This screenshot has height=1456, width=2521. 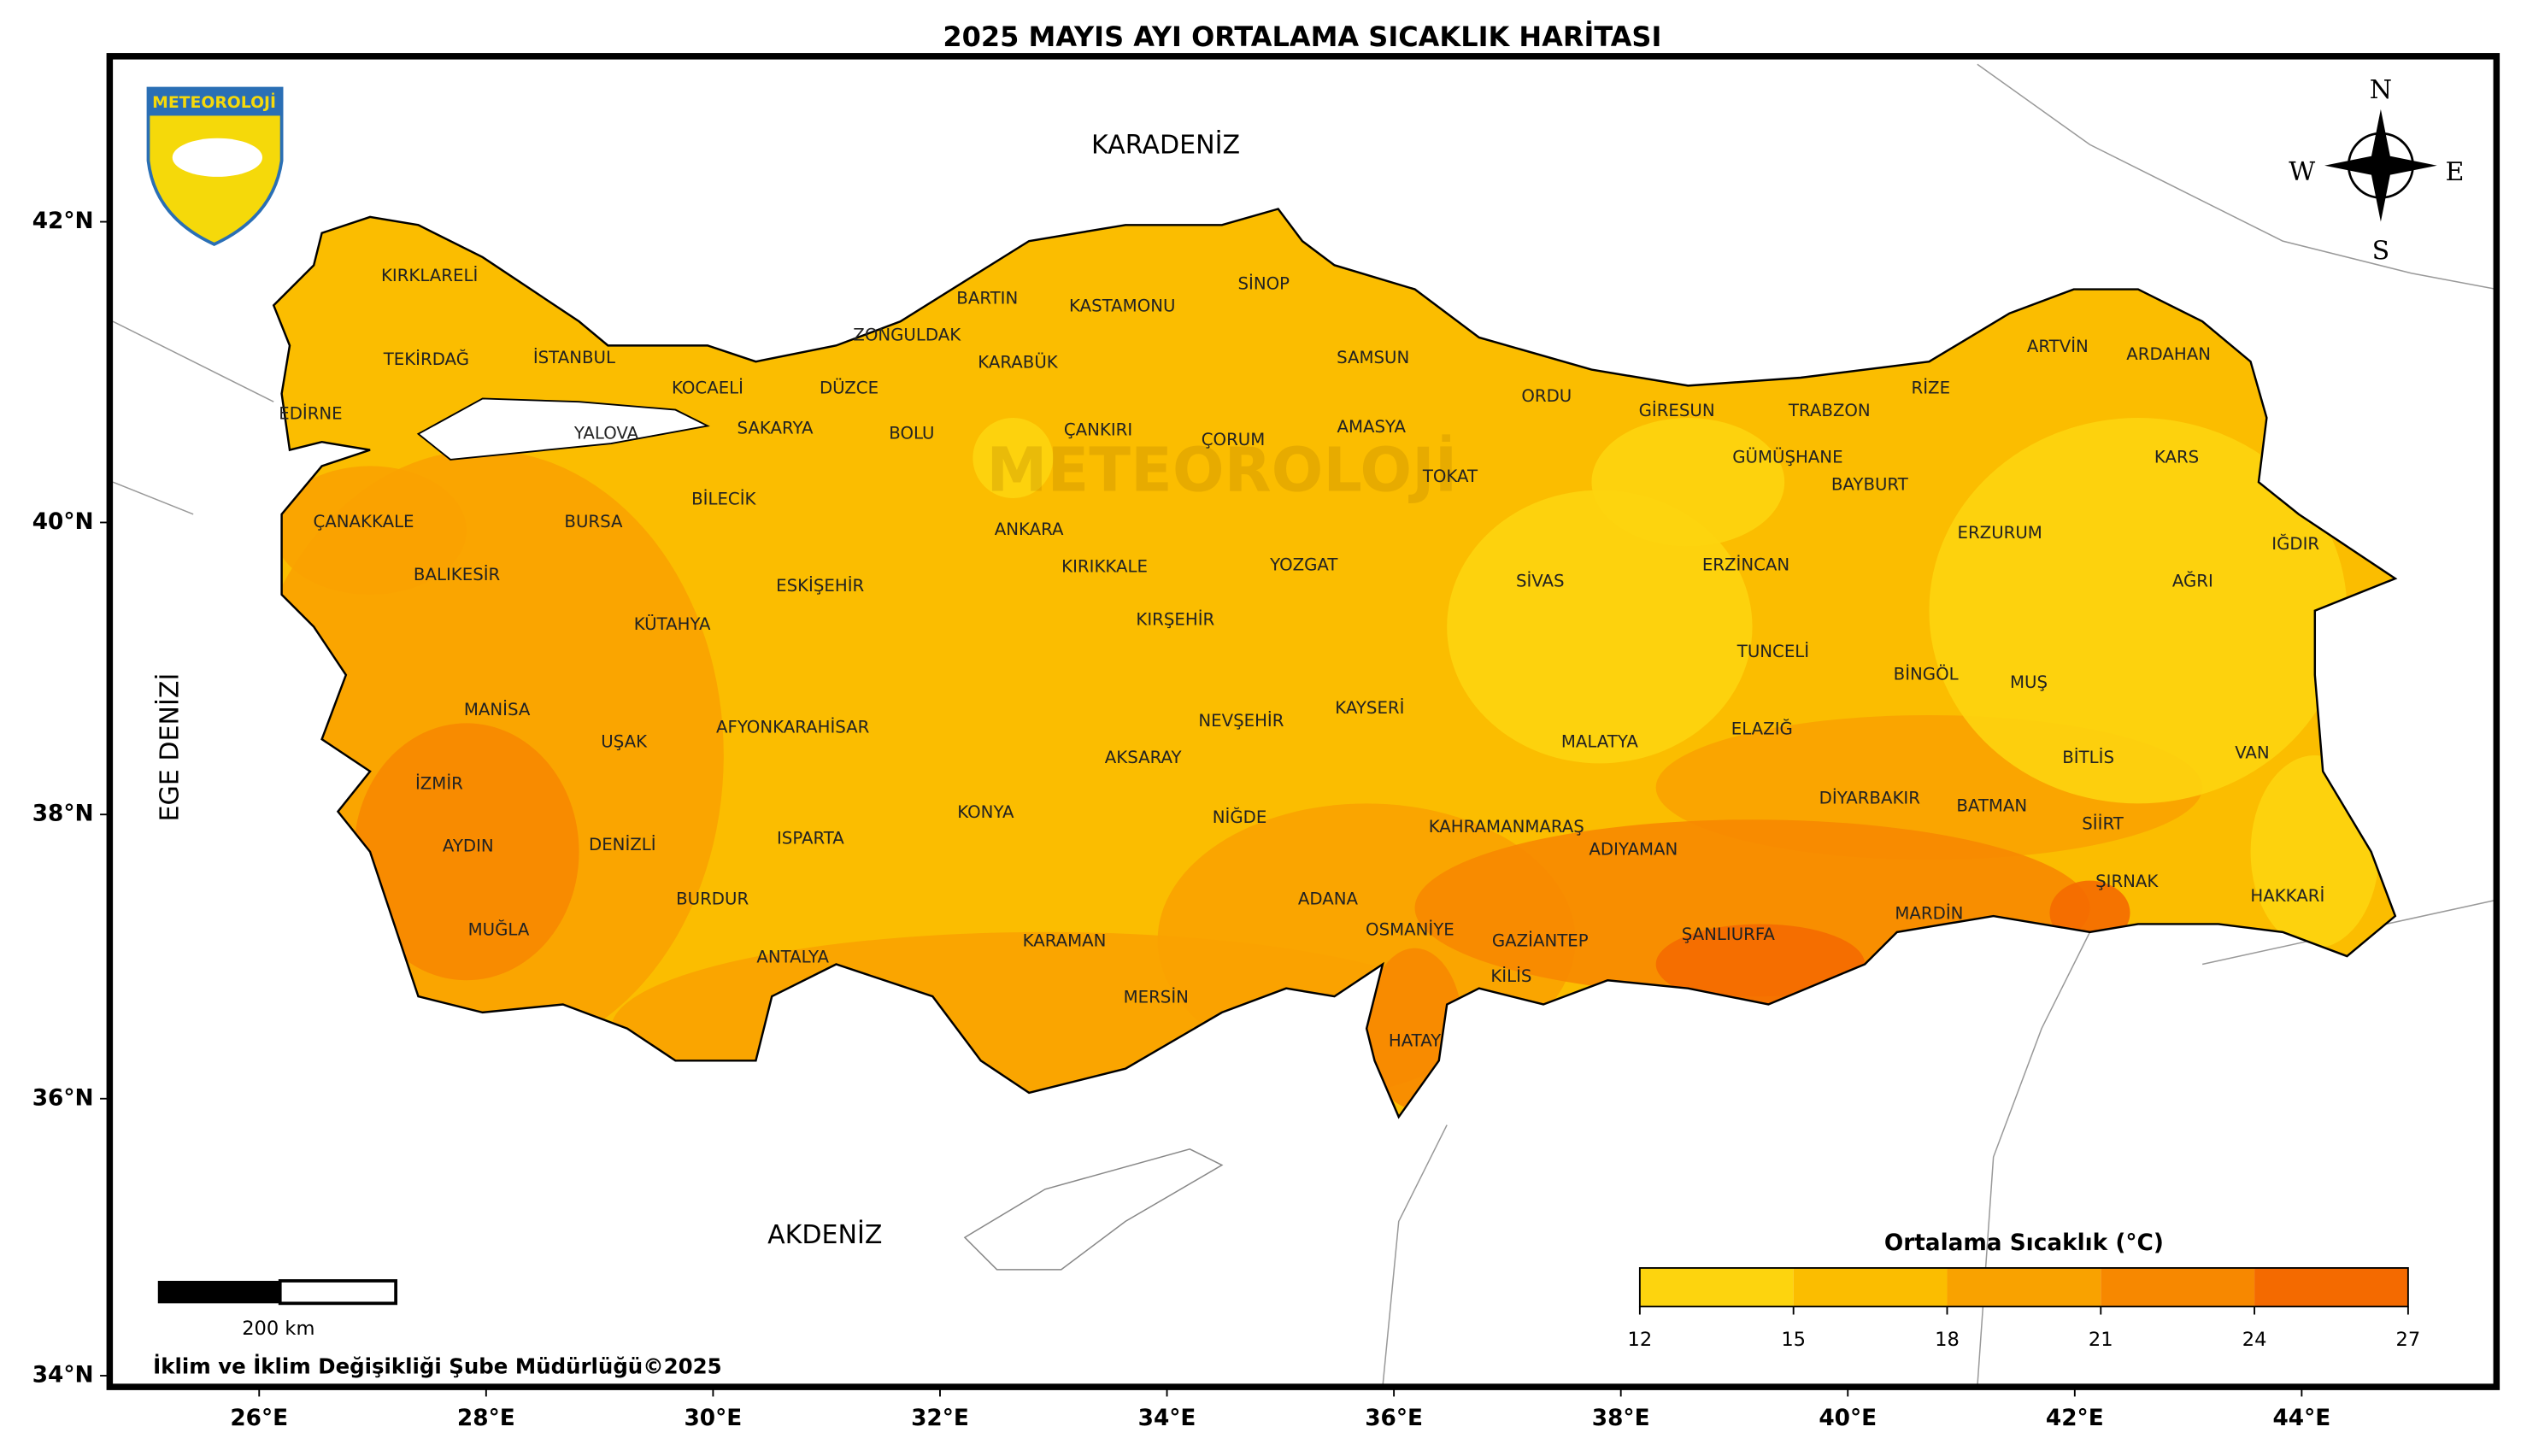 What do you see at coordinates (1369, 708) in the screenshot?
I see `province-label: KAYSERİ` at bounding box center [1369, 708].